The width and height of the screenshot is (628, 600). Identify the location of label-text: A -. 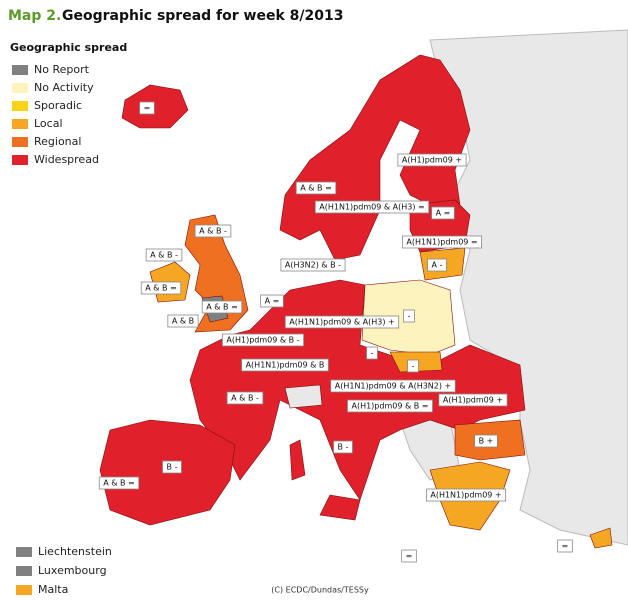
(437, 265).